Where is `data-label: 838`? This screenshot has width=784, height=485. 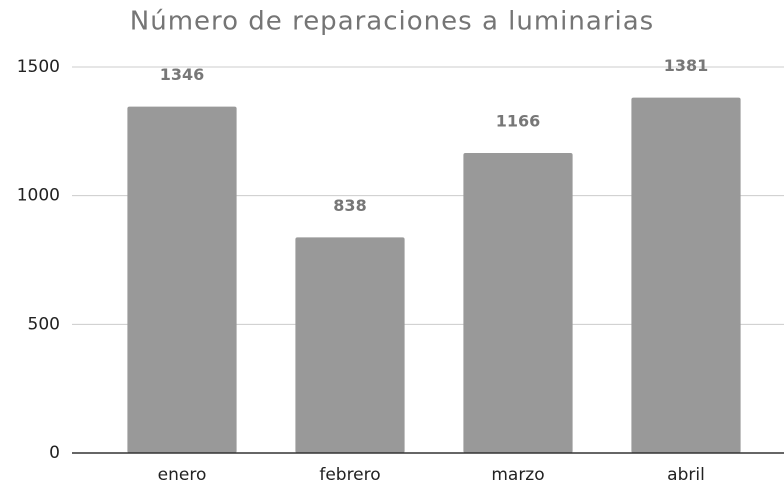 data-label: 838 is located at coordinates (349, 205).